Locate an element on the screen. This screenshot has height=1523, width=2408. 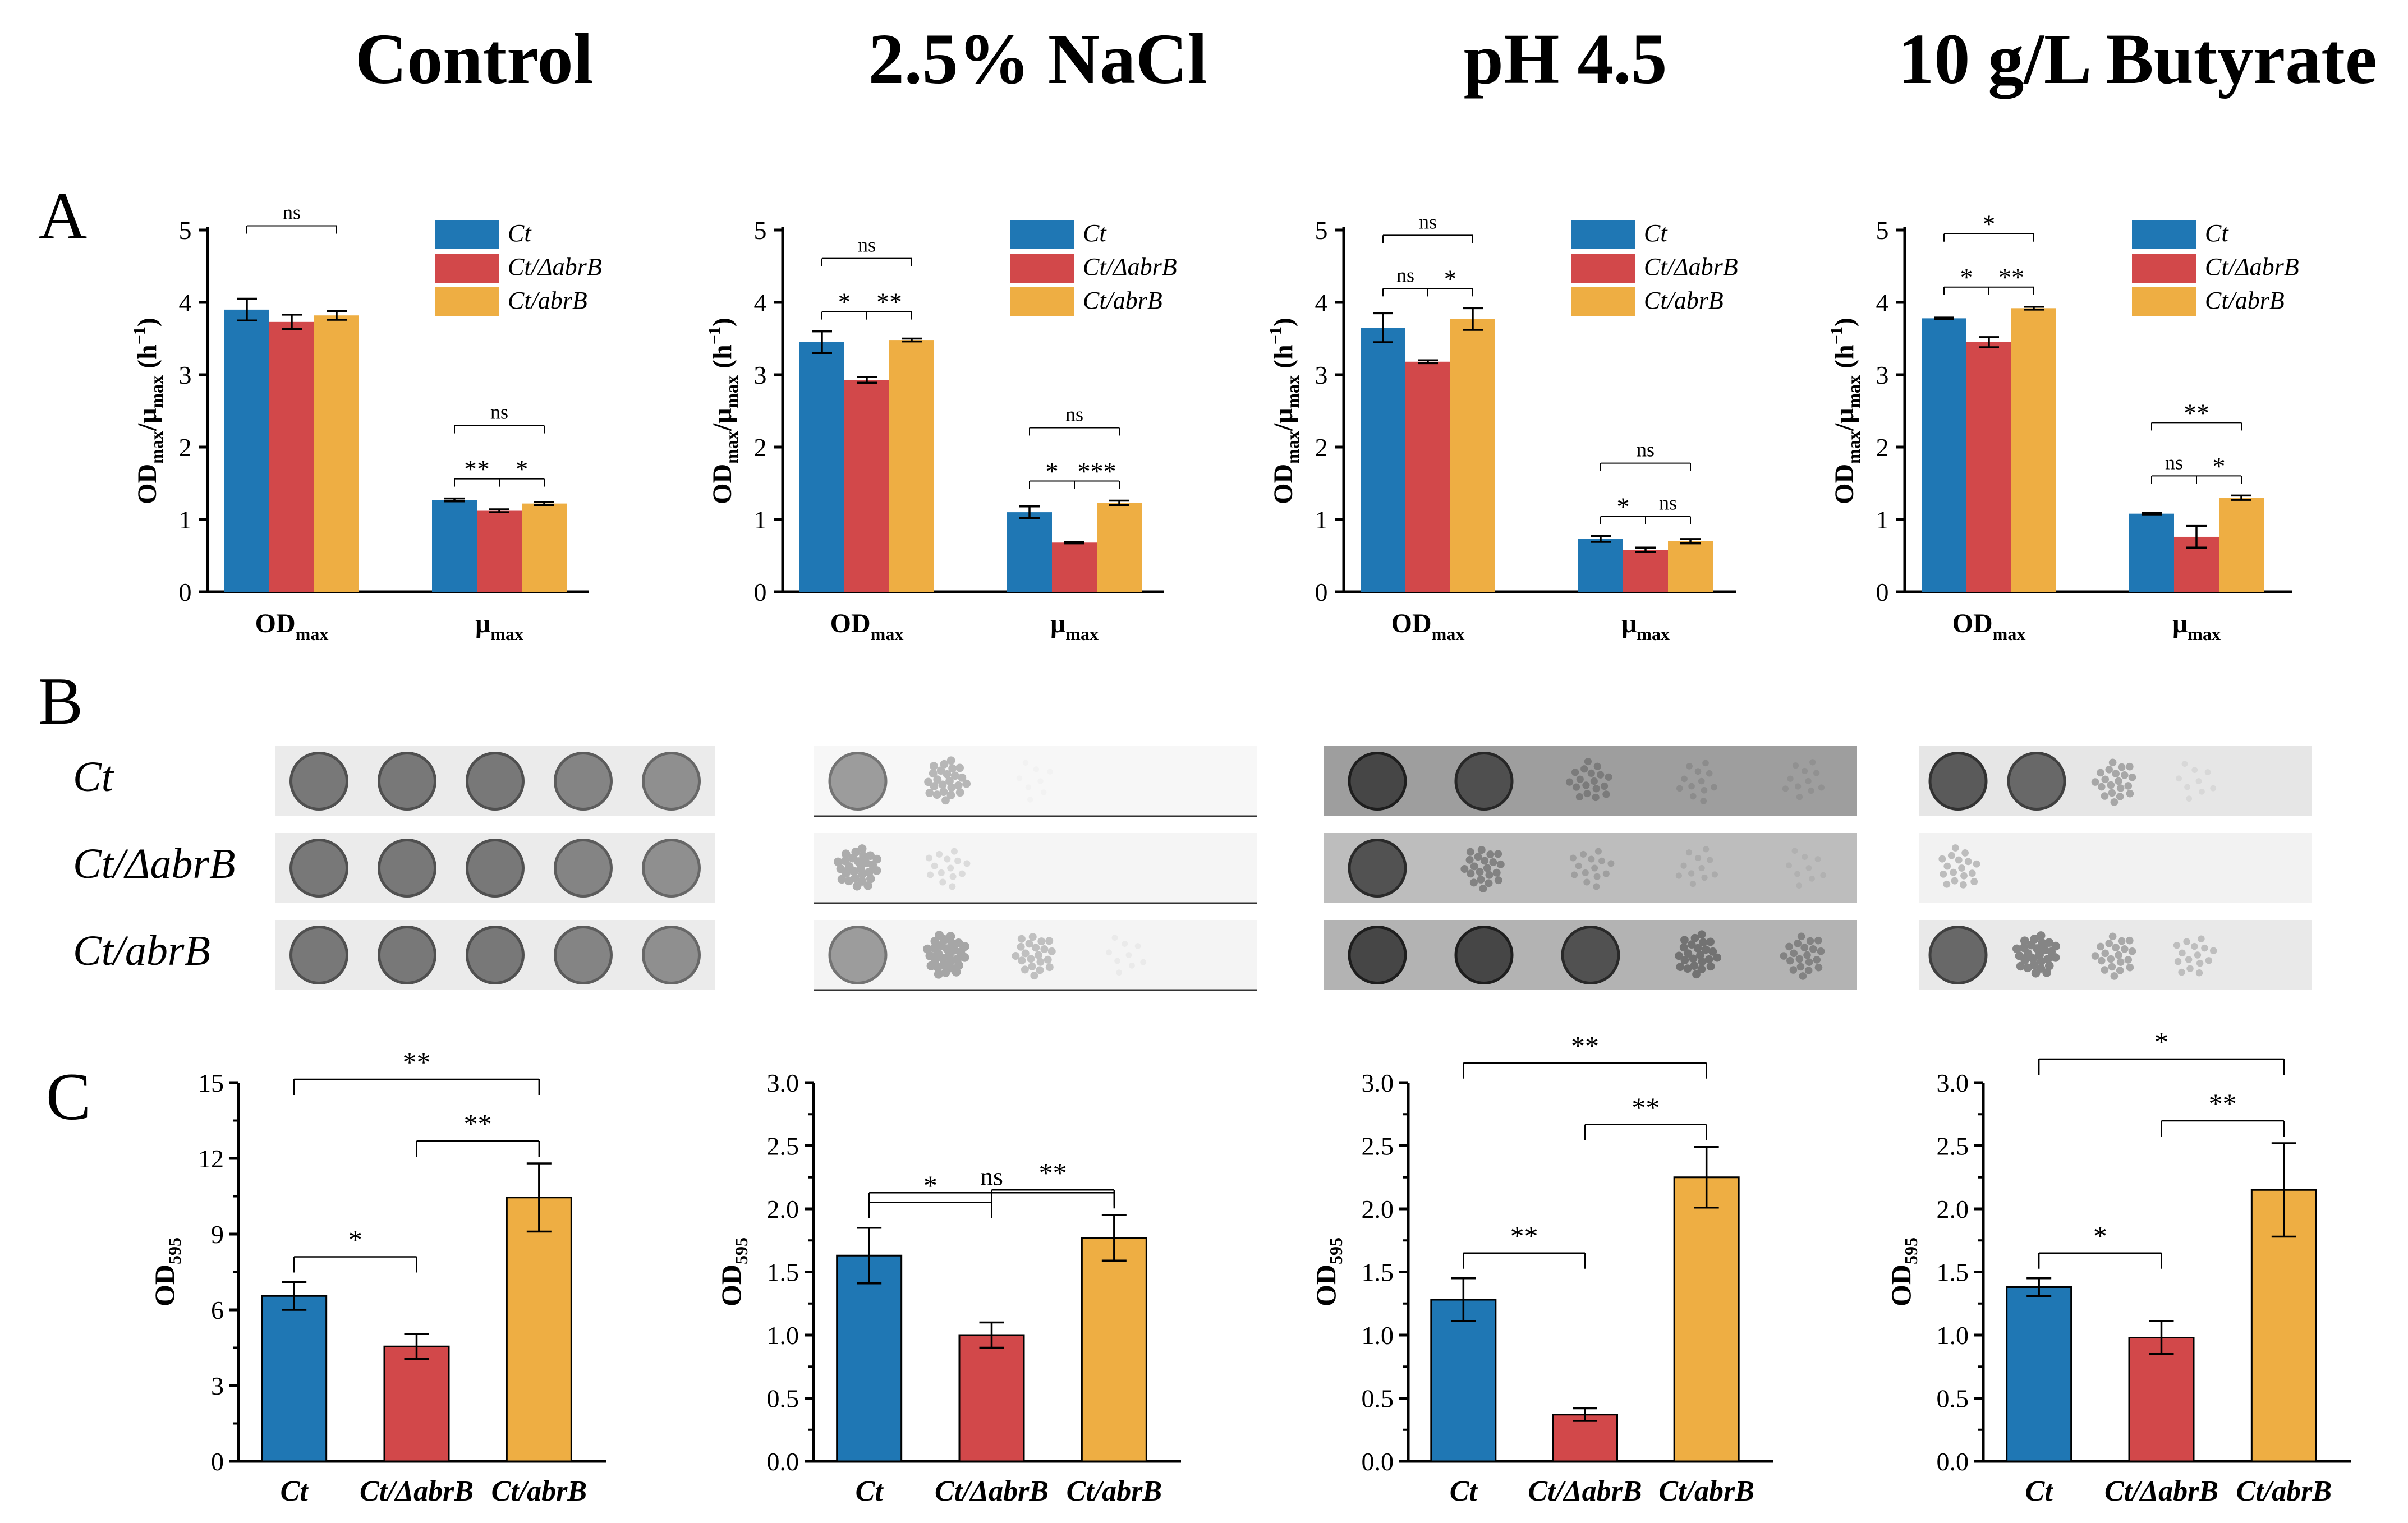
ylabel-close: ) is located at coordinates (722, 322).